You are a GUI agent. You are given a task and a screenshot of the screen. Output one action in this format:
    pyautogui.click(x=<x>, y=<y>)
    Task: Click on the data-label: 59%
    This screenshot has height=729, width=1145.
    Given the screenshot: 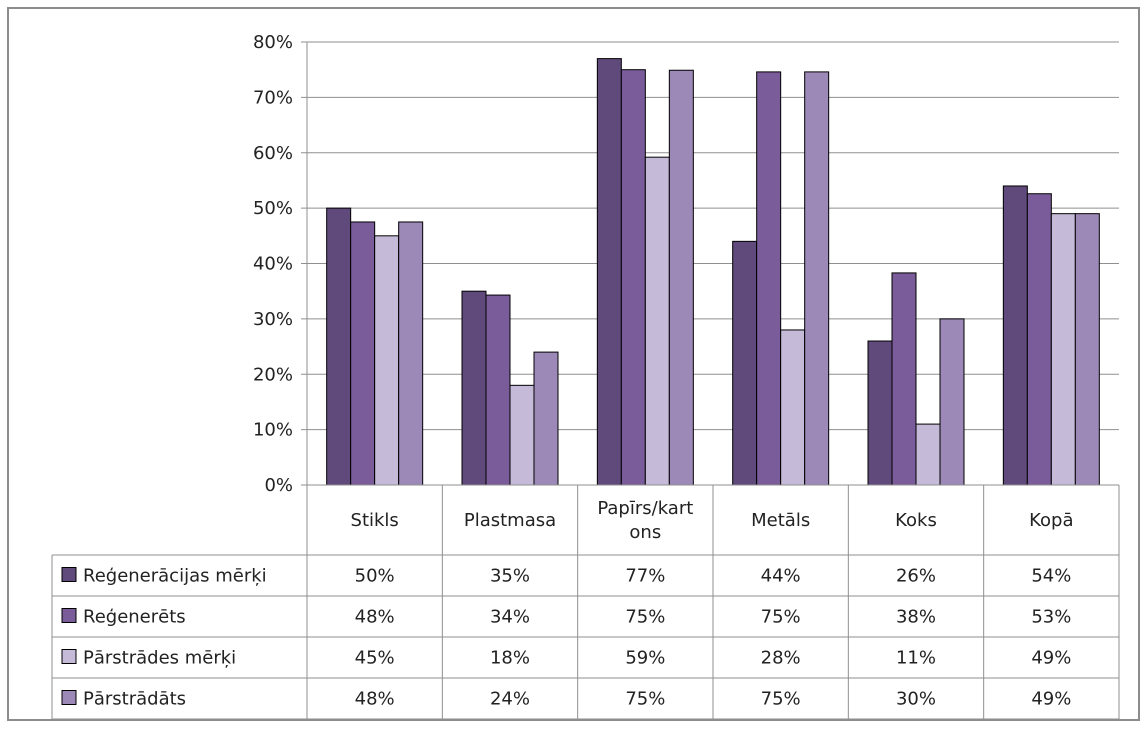 What is the action you would take?
    pyautogui.click(x=645, y=658)
    